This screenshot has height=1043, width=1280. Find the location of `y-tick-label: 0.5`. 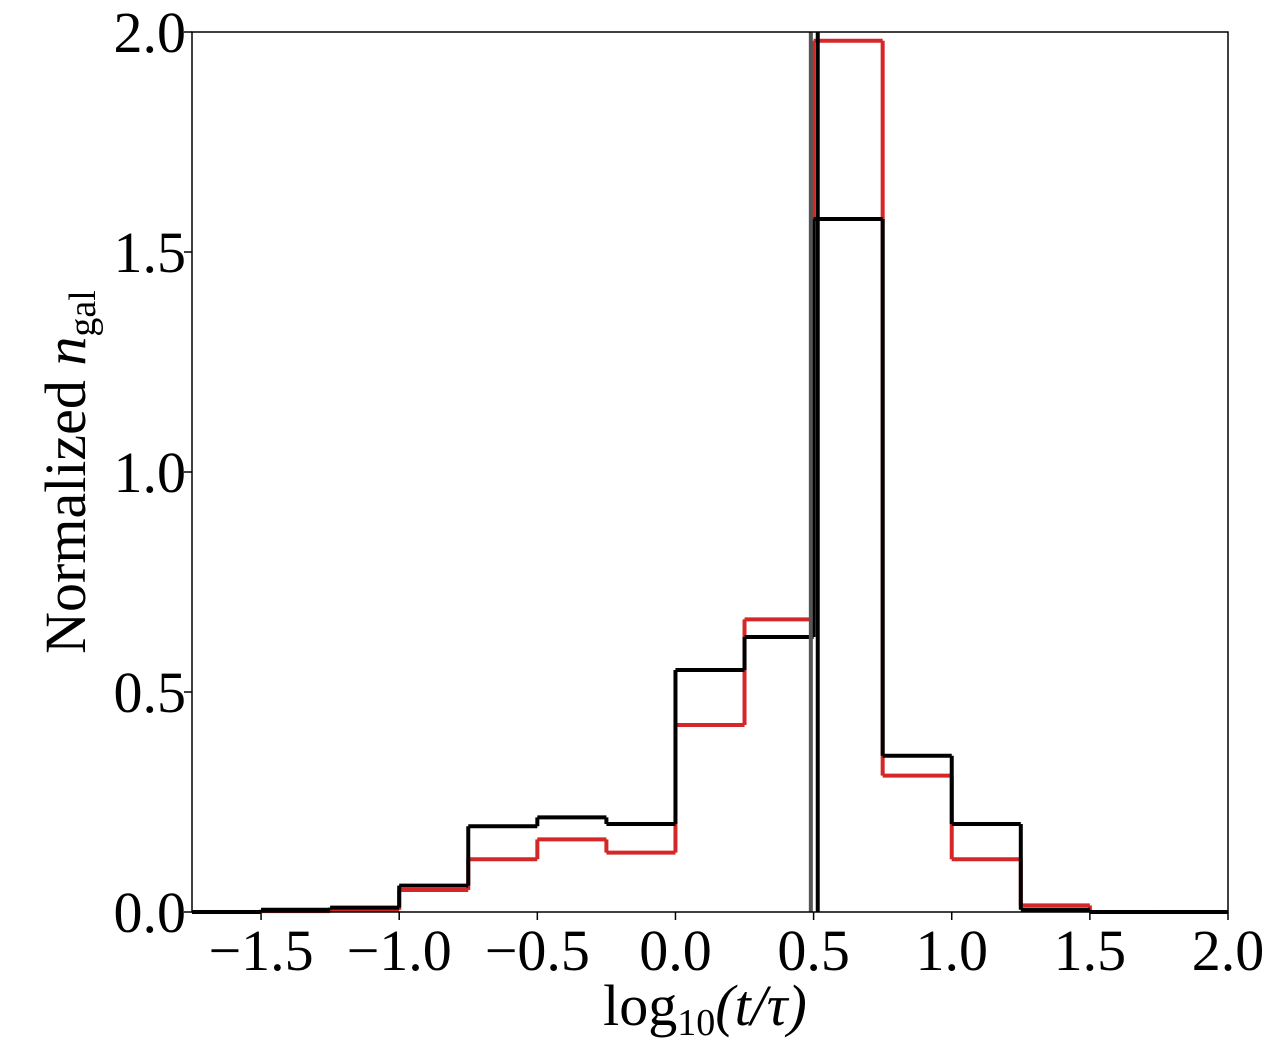

y-tick-label: 0.5 is located at coordinates (150, 692).